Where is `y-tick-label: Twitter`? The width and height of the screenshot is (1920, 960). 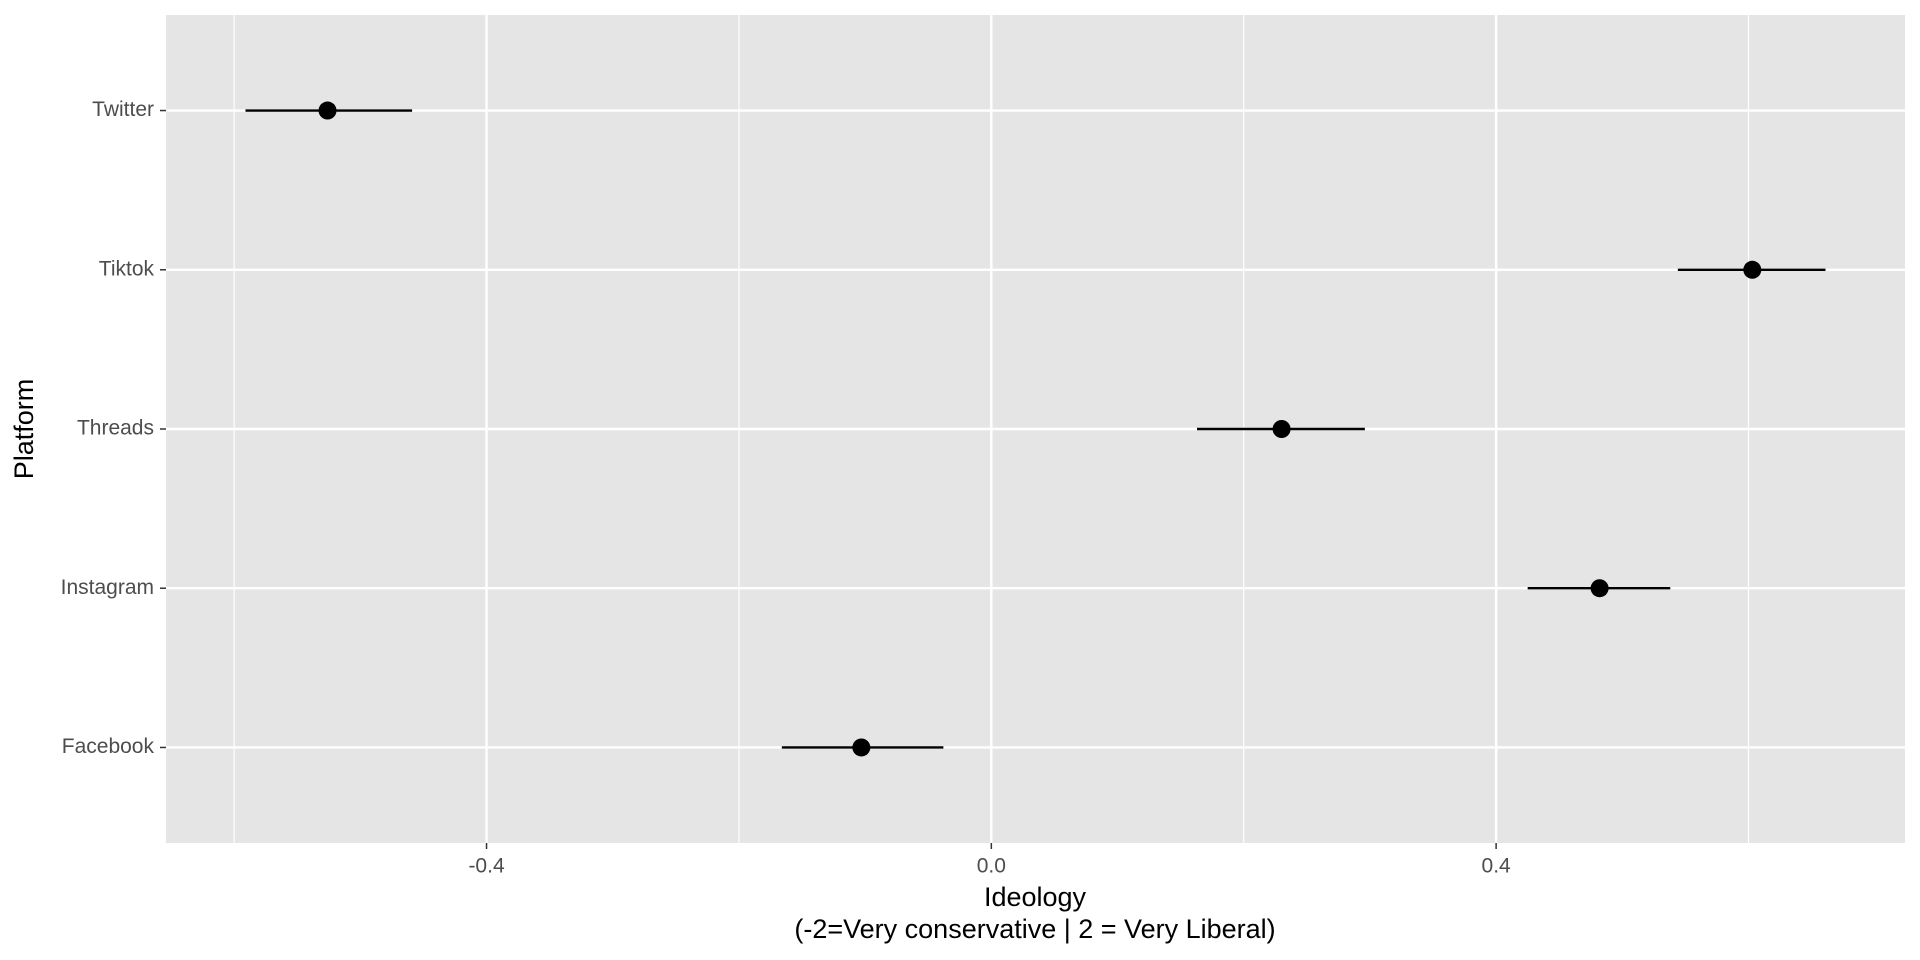 y-tick-label: Twitter is located at coordinates (123, 109).